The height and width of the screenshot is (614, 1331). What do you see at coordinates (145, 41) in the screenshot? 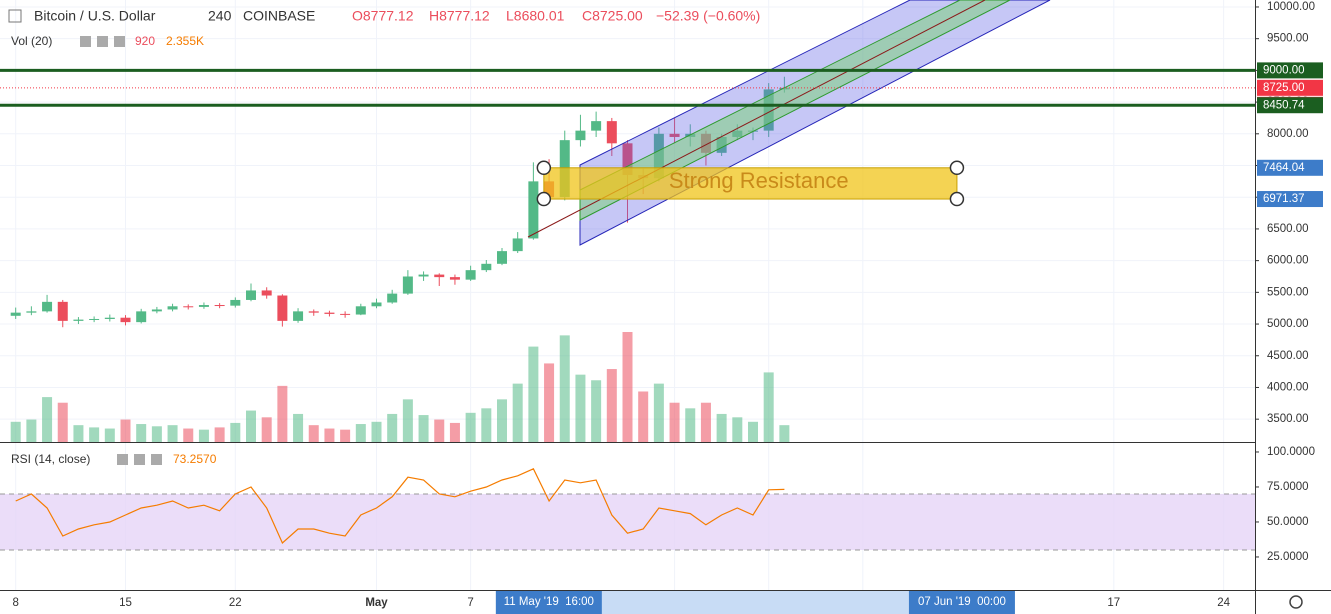
I see `vol-value: 920` at bounding box center [145, 41].